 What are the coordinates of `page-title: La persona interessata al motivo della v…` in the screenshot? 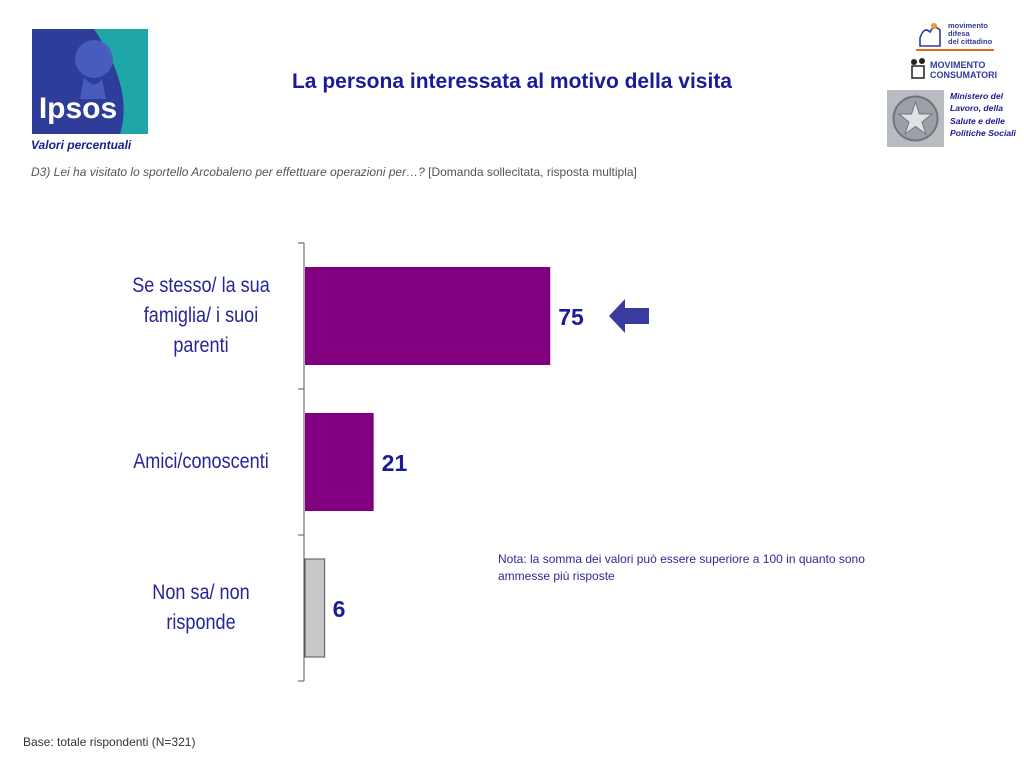 It's located at (511, 81).